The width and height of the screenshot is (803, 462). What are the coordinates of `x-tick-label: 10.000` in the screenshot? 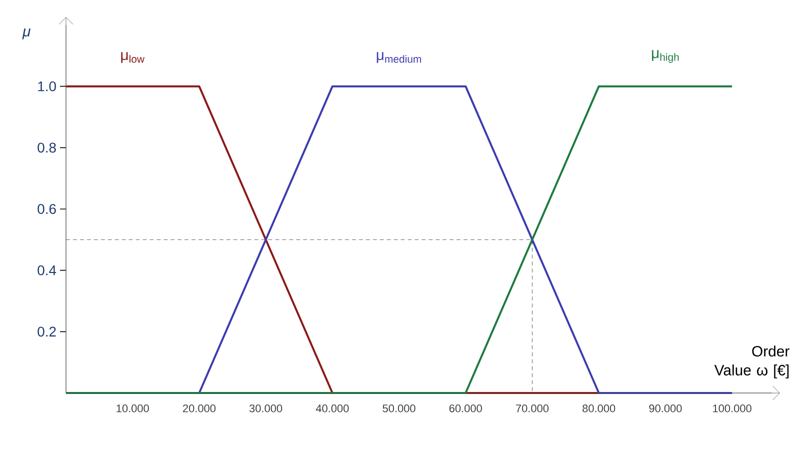 It's located at (132, 408).